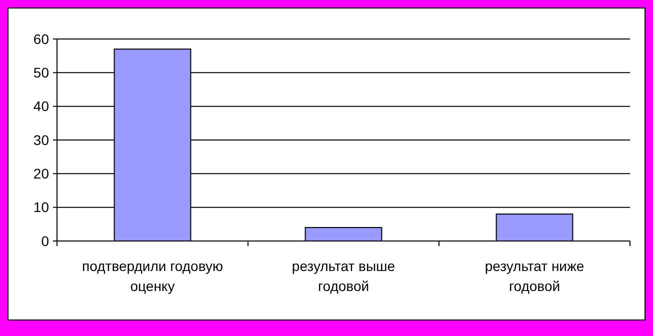  I want to click on y-tick-label: 10, so click(41, 207).